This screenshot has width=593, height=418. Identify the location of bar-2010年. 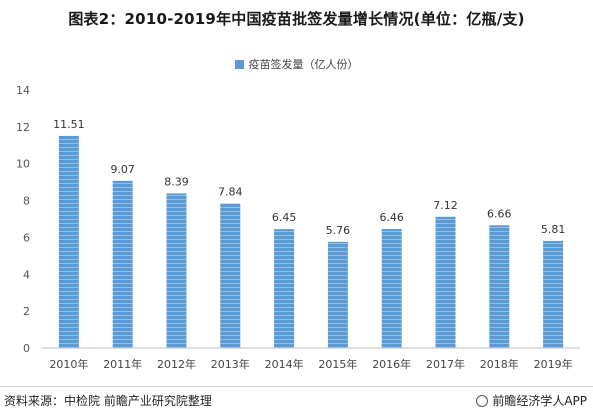
(68, 241).